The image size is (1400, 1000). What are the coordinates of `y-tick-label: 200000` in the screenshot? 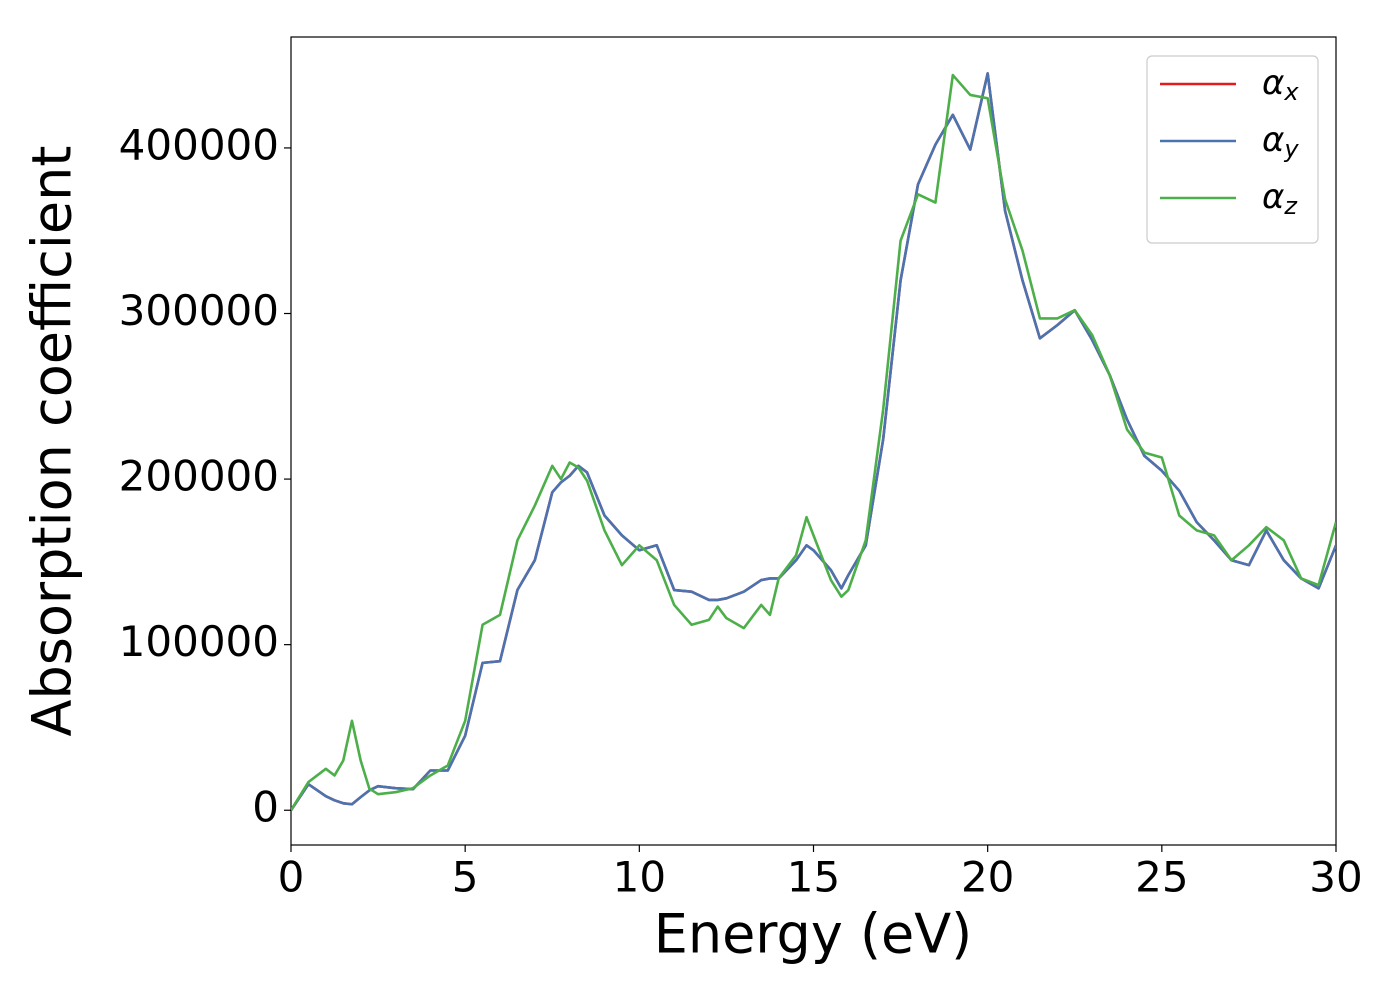 It's located at (199, 476).